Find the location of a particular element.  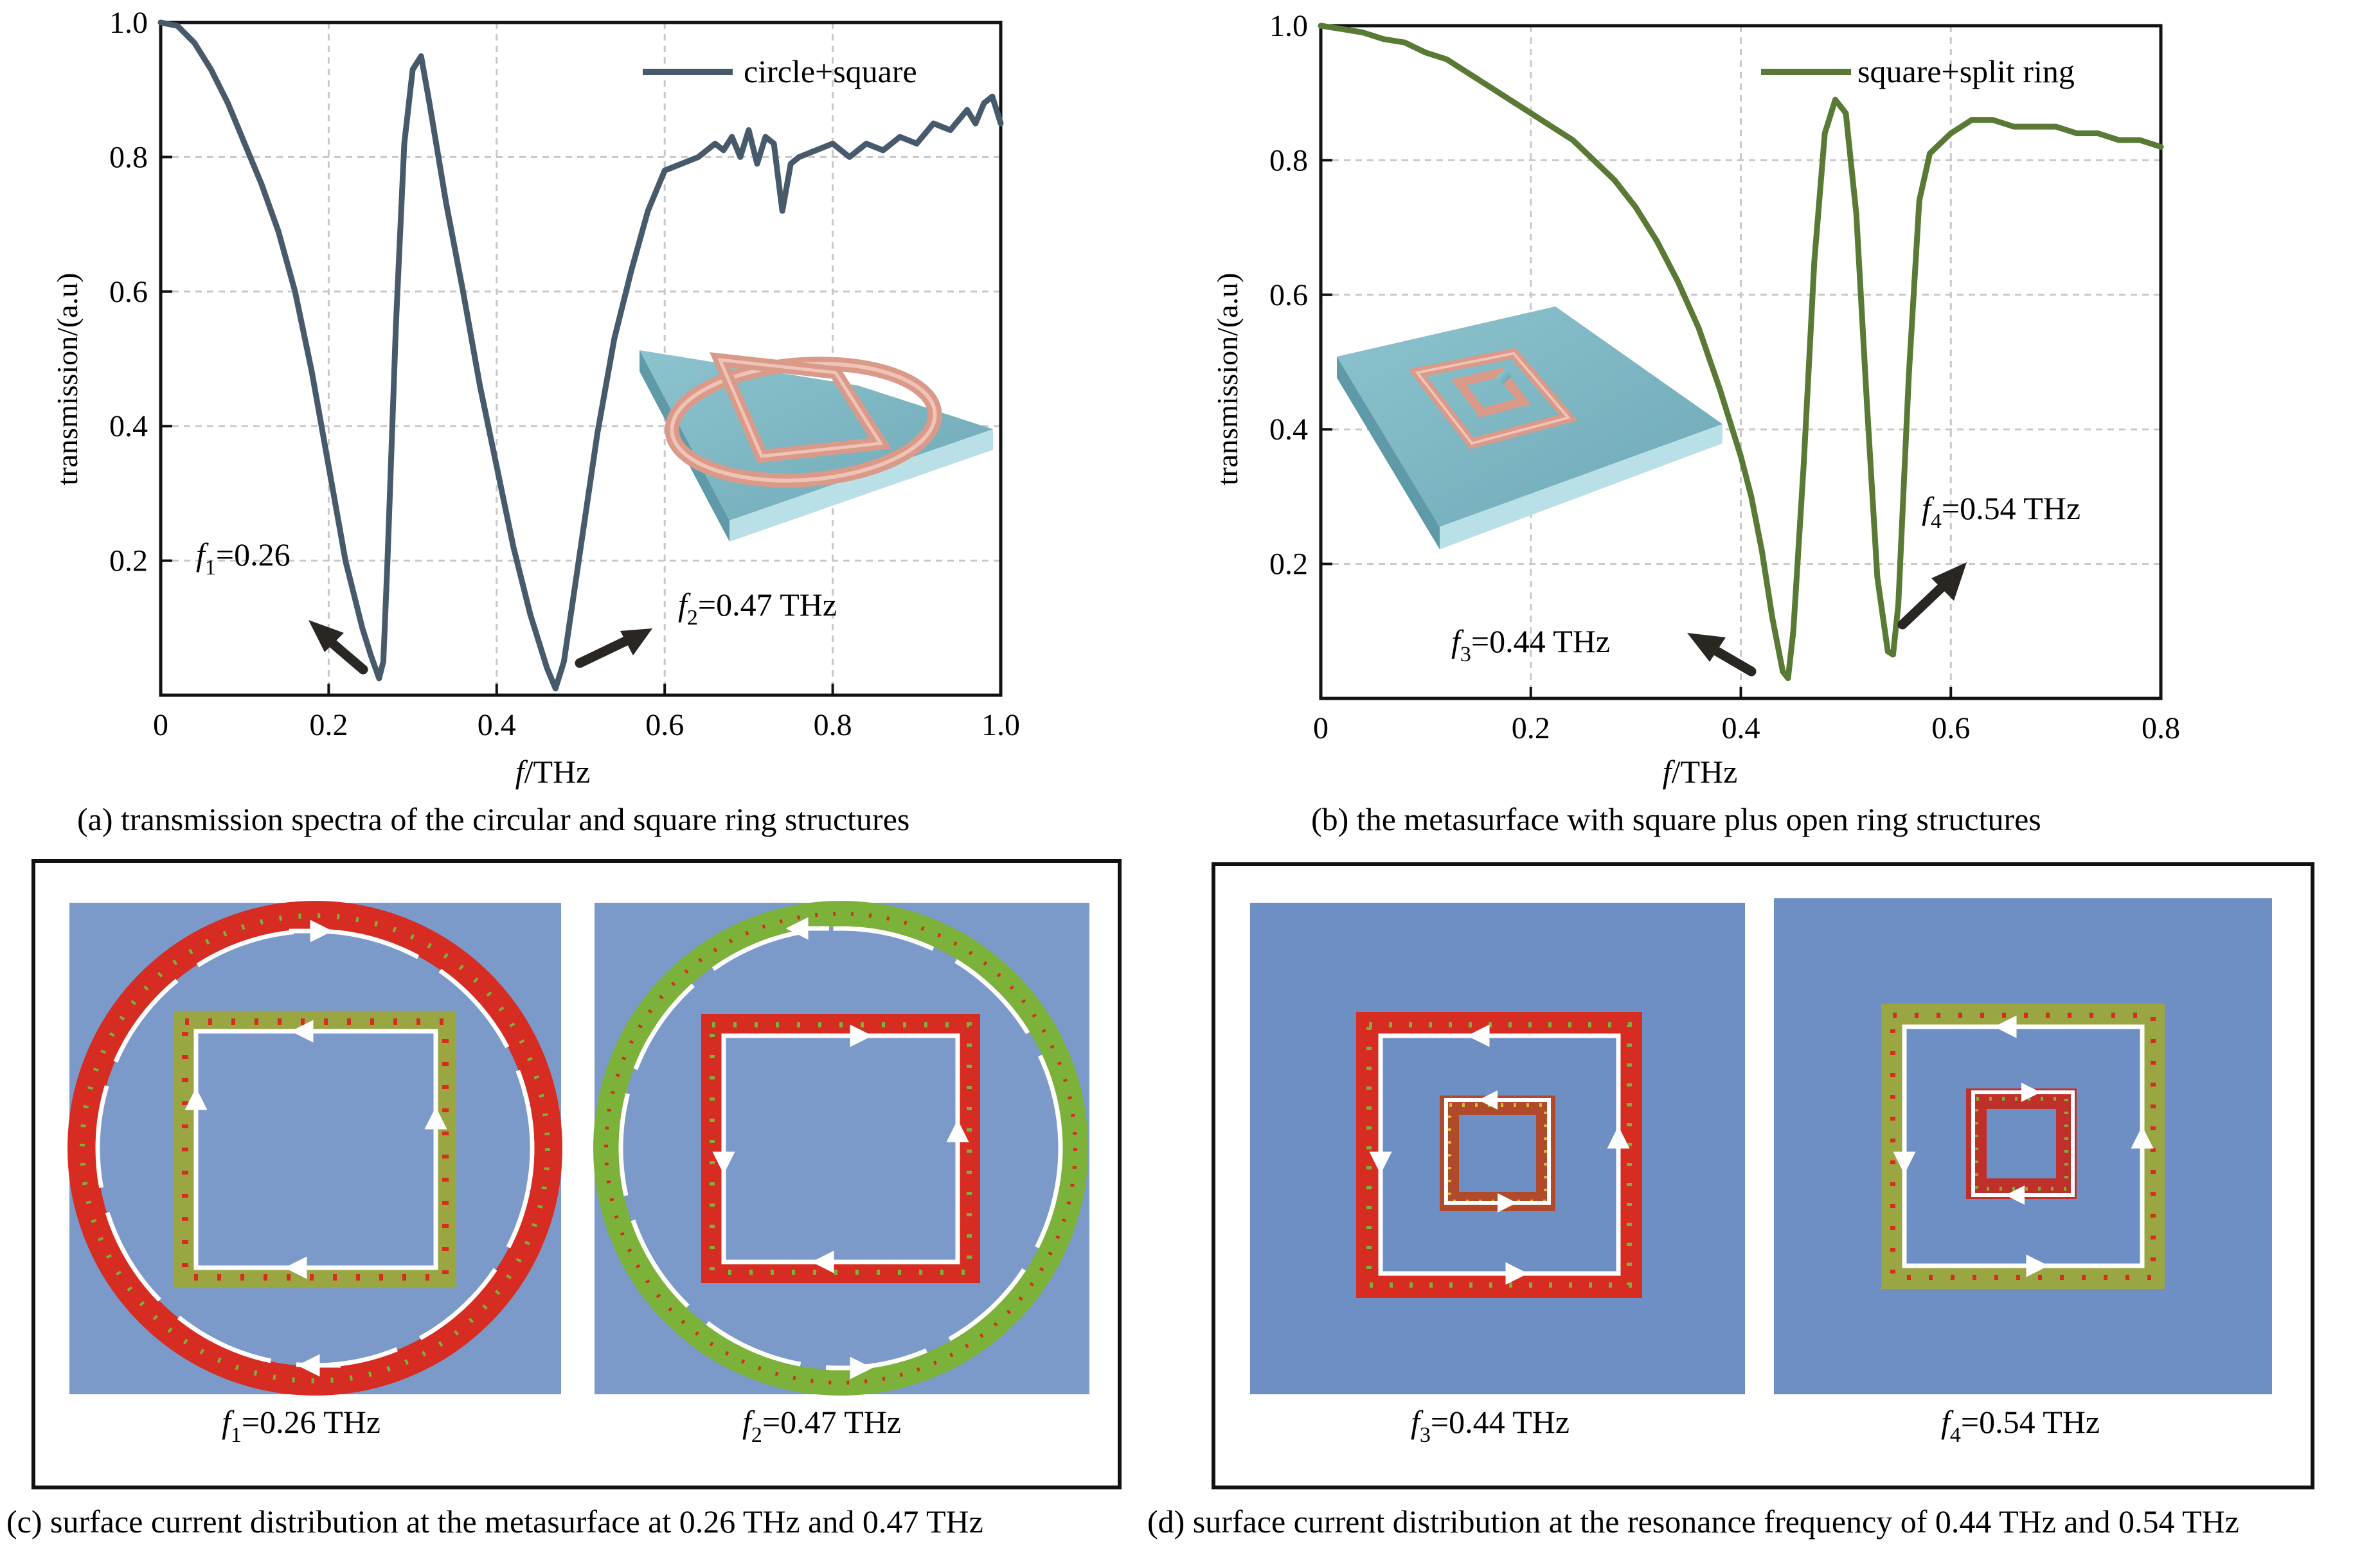

x-tick-label-a: 0.2 is located at coordinates (328, 725).